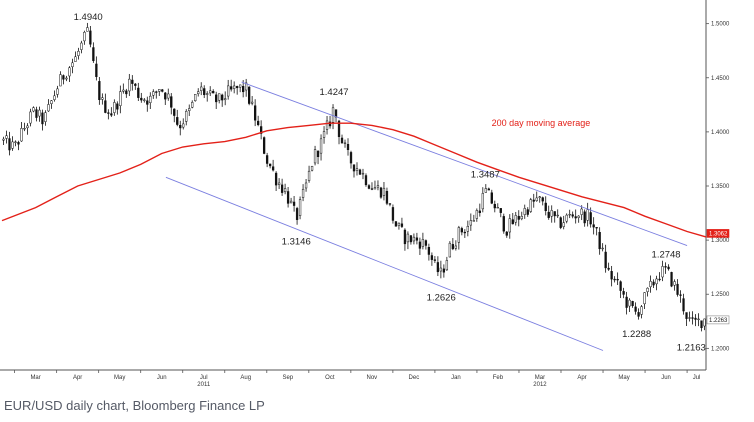 This screenshot has width=754, height=422. Describe the element at coordinates (334, 92) in the screenshot. I see `price-annotation: 1.4247` at that location.